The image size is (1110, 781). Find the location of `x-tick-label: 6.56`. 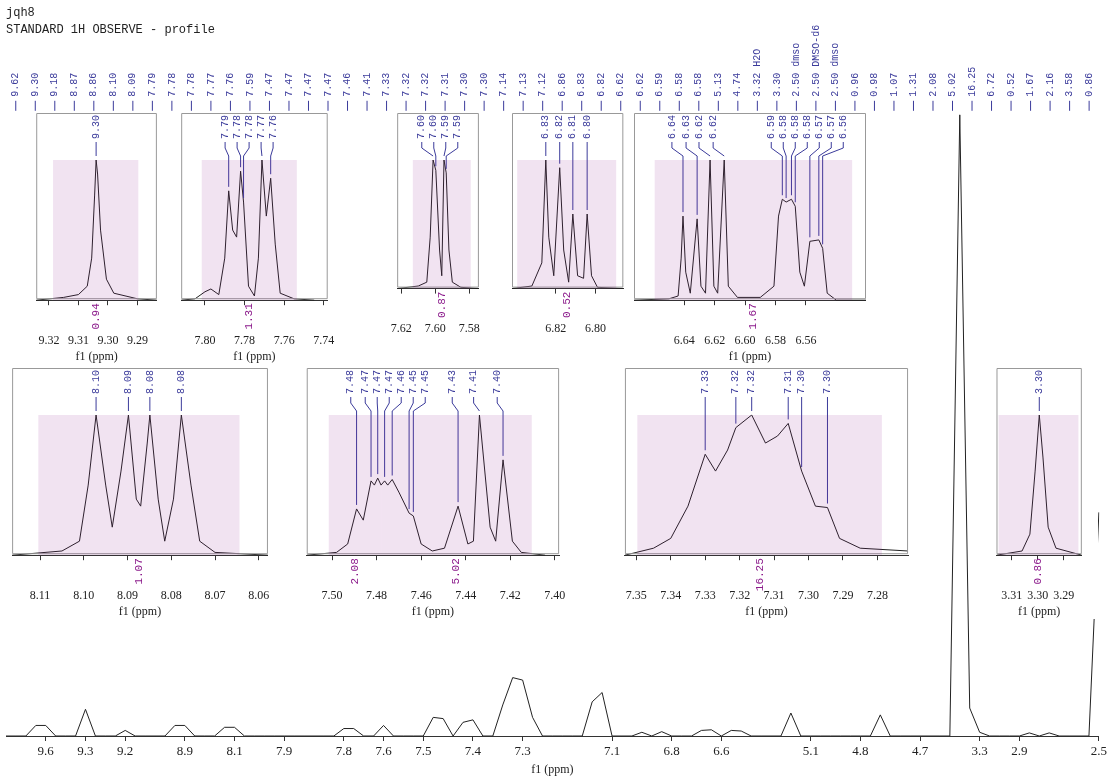

x-tick-label: 6.56 is located at coordinates (806, 339).